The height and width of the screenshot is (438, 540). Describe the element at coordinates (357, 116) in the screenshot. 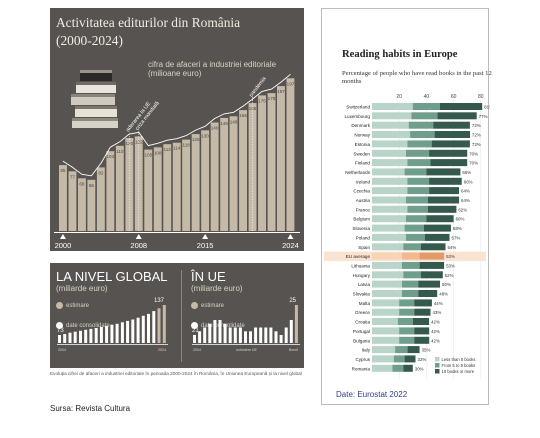

I see `country-label: Luxembourg` at that location.